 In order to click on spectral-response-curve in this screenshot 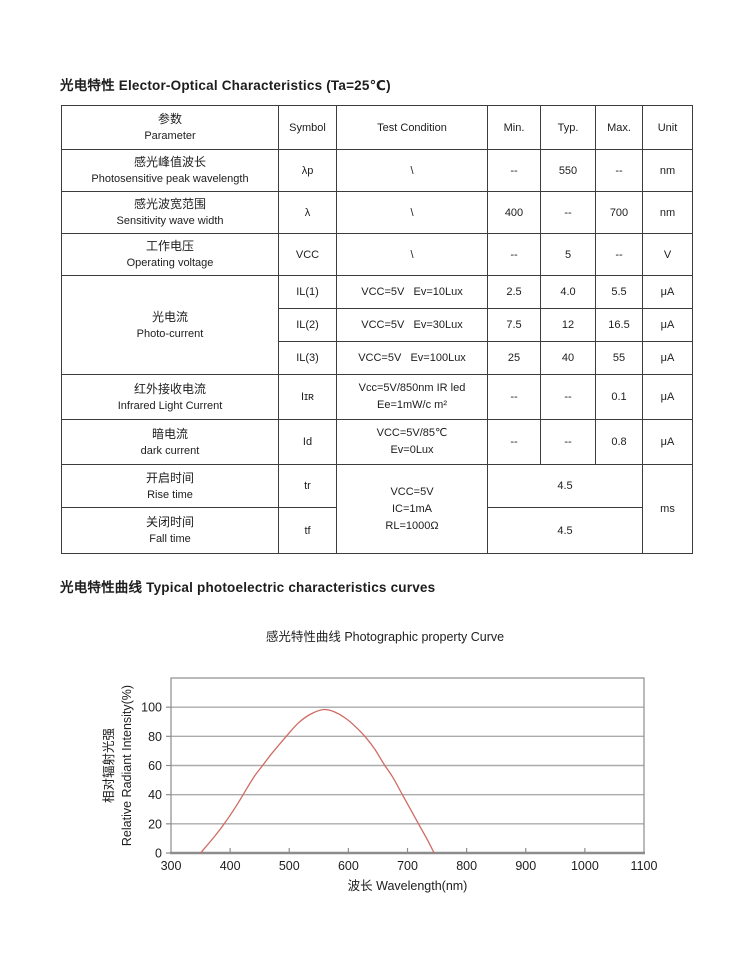, I will do `click(317, 781)`.